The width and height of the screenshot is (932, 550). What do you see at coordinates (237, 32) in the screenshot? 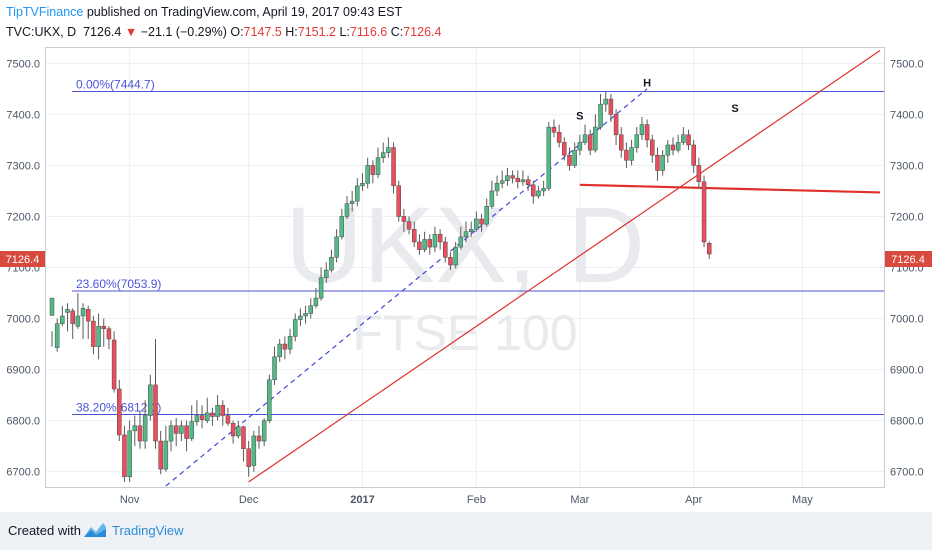
I see `open-label: O:` at bounding box center [237, 32].